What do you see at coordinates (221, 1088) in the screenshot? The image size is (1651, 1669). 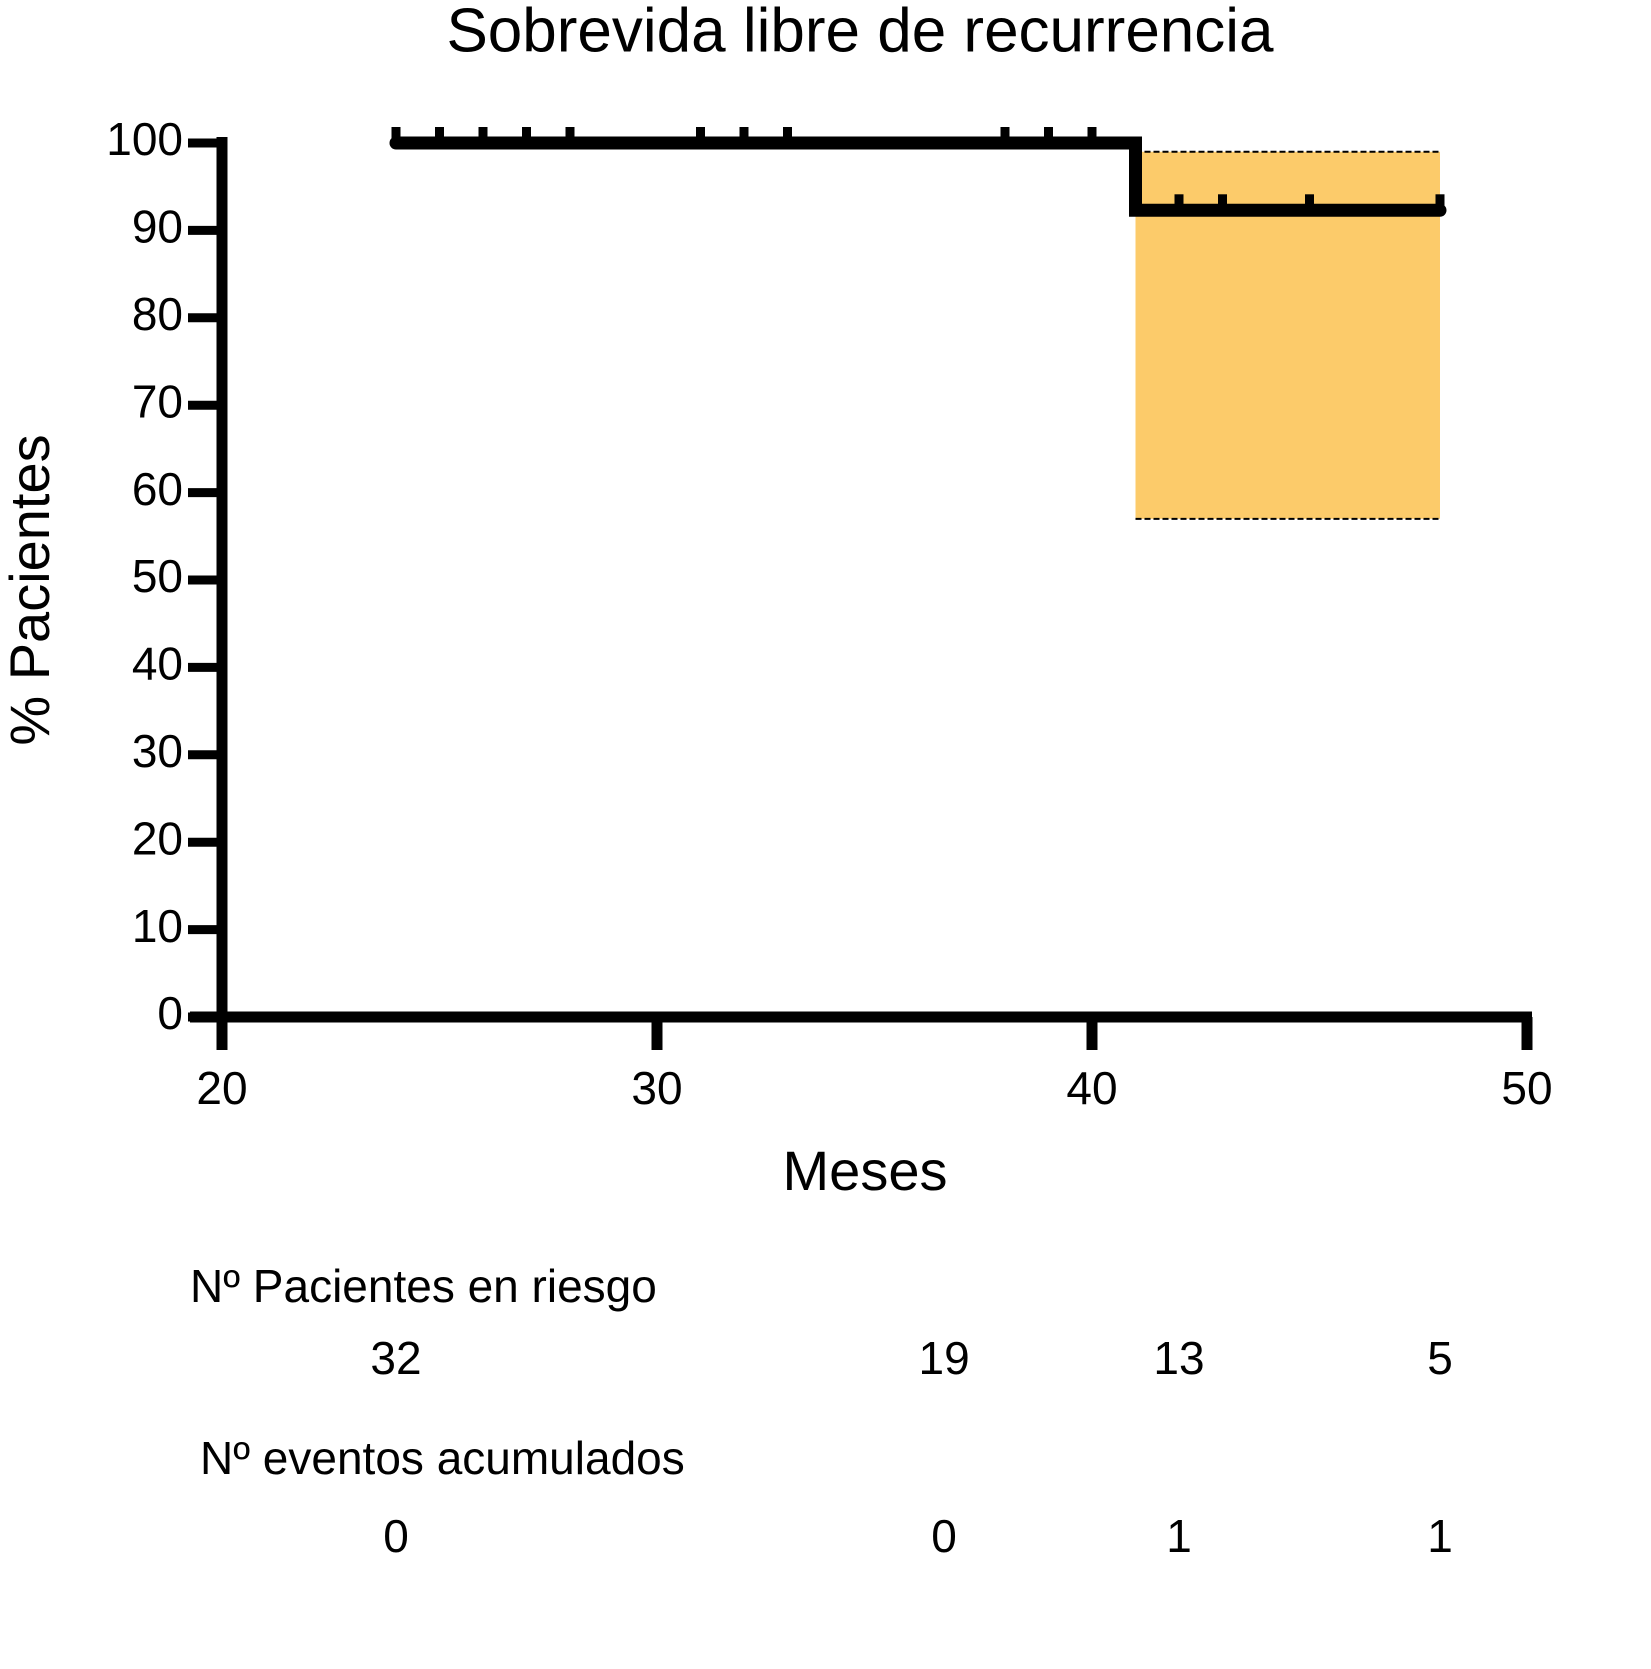 I see `x-tick-label: 20` at bounding box center [221, 1088].